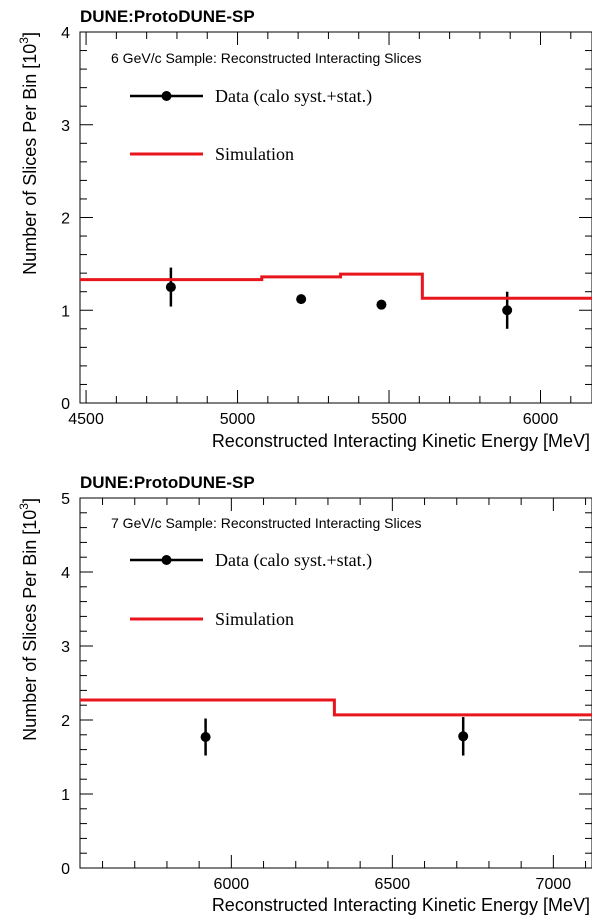  I want to click on x-tick-label: 5000, so click(238, 419).